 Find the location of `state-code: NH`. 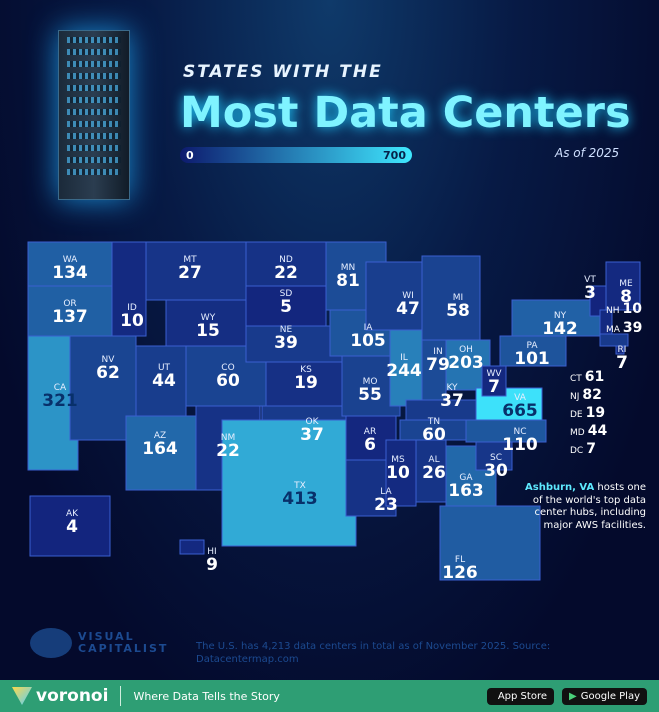

state-code: NH is located at coordinates (613, 311).